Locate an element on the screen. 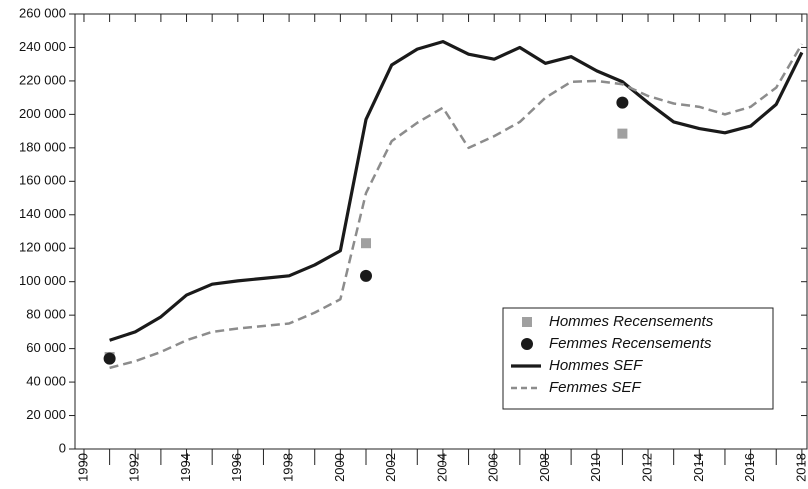  y-tick-label: 80 000 is located at coordinates (46, 314).